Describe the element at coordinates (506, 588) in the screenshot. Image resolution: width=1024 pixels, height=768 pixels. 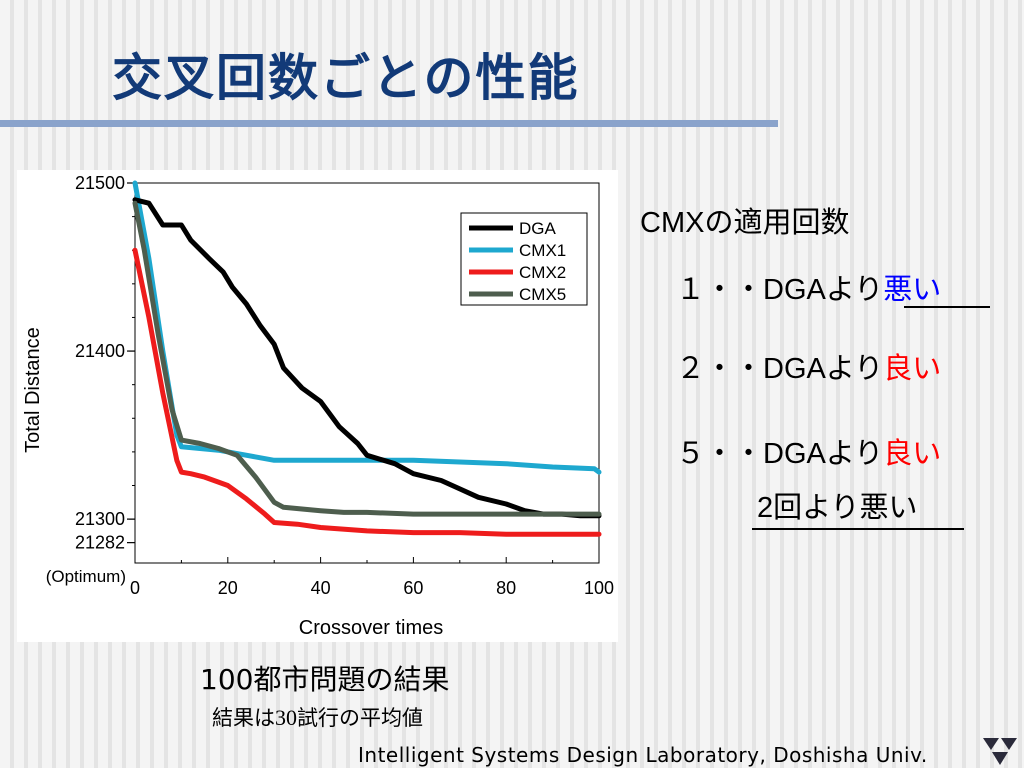
I see `x-tick-label: 80` at that location.